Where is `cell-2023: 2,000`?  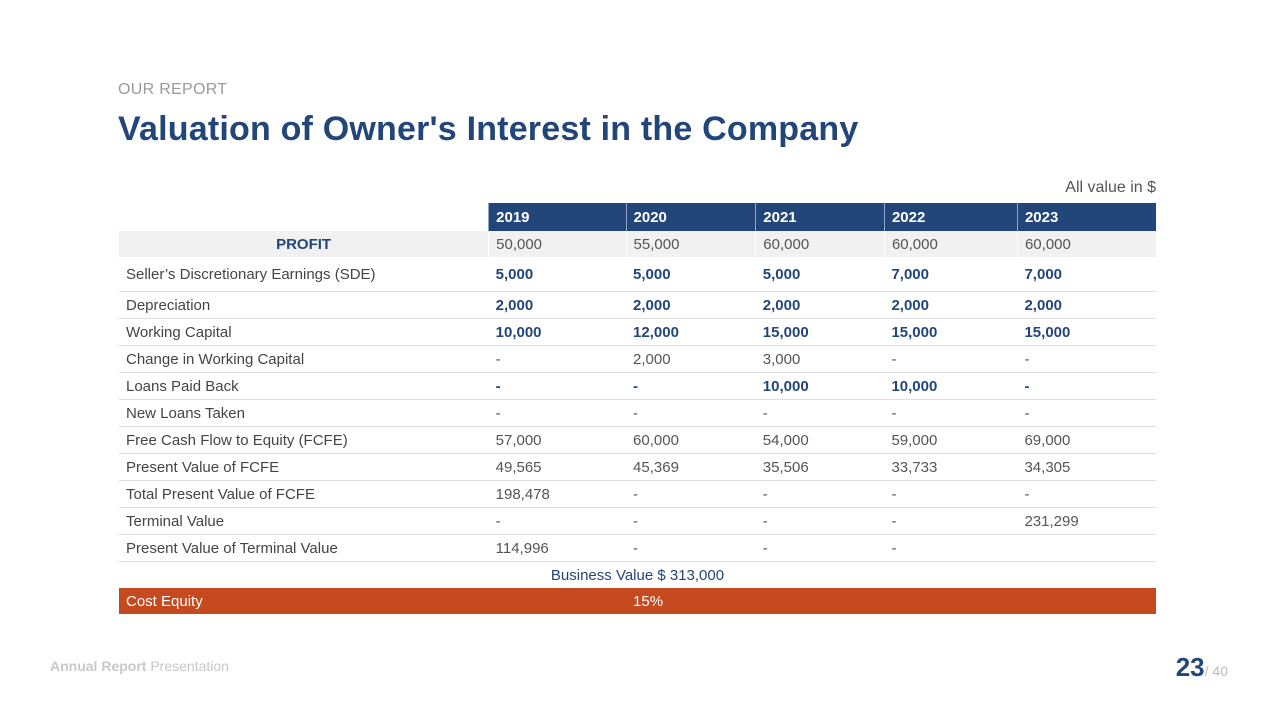 cell-2023: 2,000 is located at coordinates (1086, 305).